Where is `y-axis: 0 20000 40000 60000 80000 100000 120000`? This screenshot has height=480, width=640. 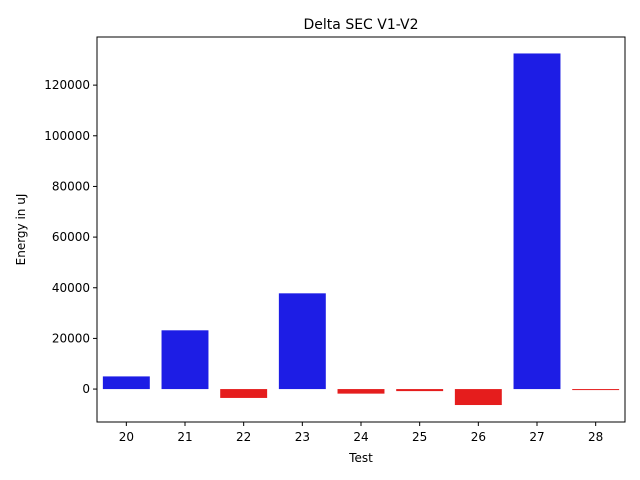 y-axis: 0 20000 40000 60000 80000 100000 120000 is located at coordinates (70, 237).